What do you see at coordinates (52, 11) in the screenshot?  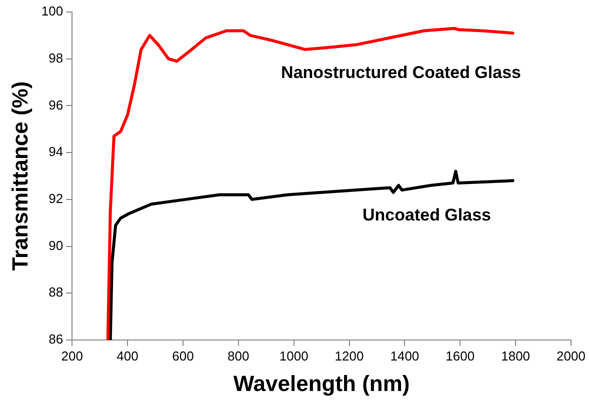 I see `y-tick-label: 100` at bounding box center [52, 11].